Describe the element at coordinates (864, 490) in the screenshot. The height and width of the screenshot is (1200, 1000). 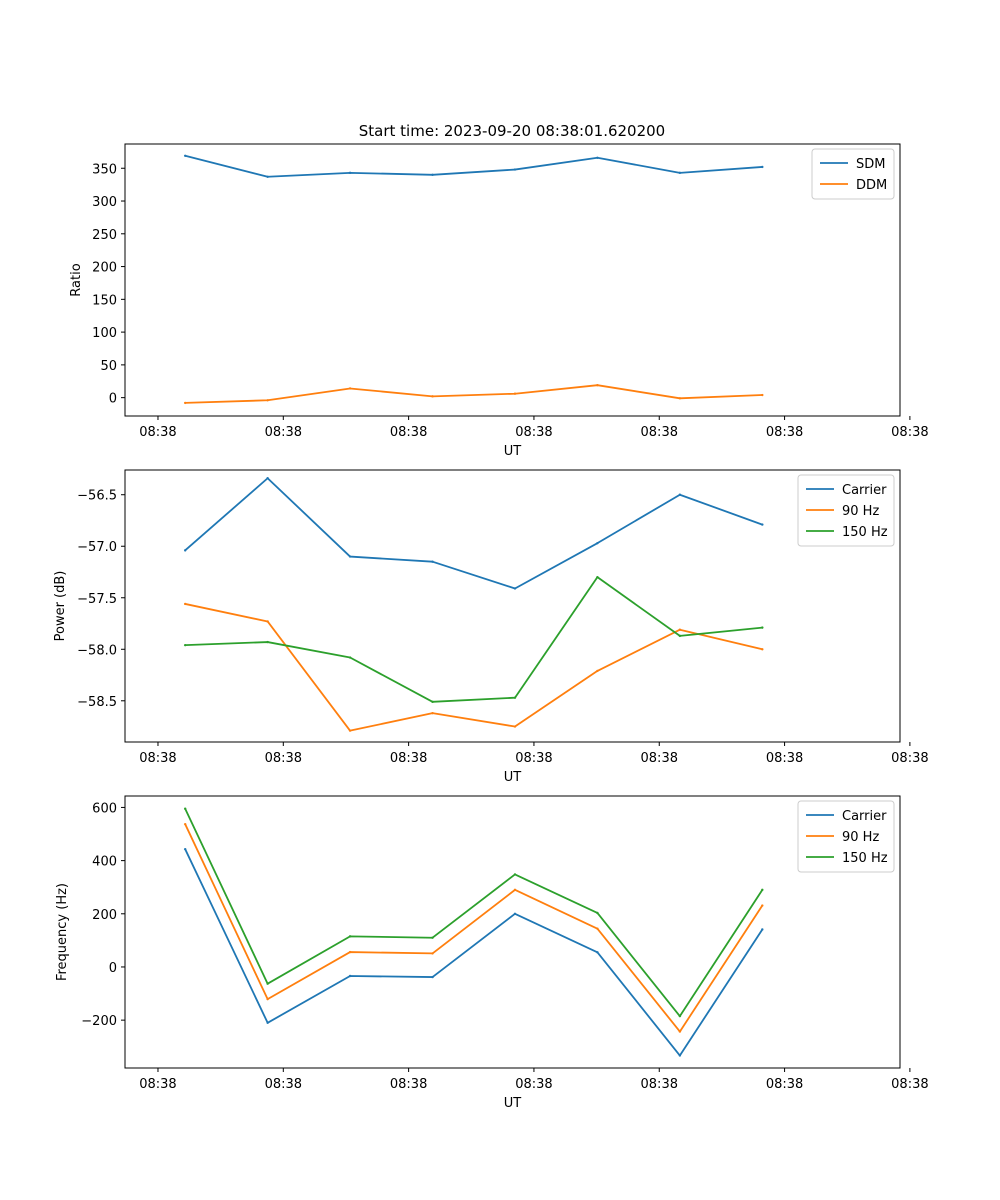
I see `legend-entry: Carrier` at that location.